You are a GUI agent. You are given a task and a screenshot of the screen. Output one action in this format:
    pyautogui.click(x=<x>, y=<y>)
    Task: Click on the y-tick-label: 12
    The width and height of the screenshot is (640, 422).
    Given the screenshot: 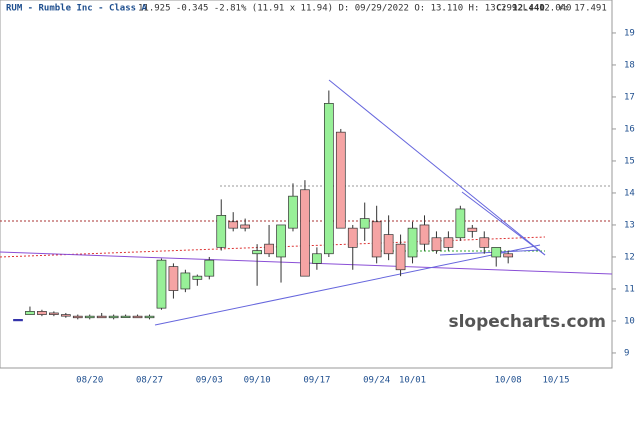 What is the action you would take?
    pyautogui.click(x=629, y=257)
    